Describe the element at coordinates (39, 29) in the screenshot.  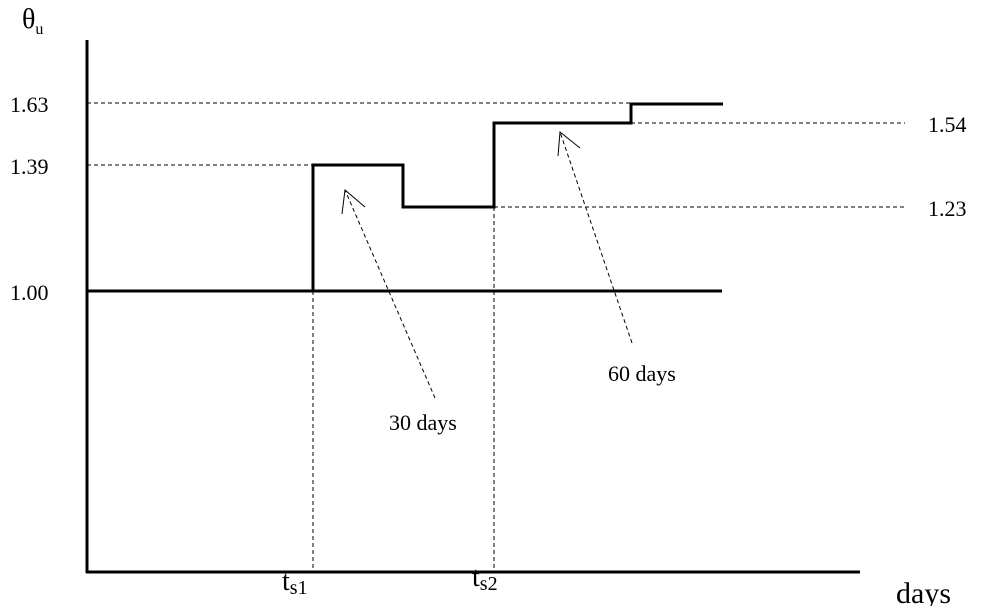
I see `y-axis-label-sub: u` at that location.